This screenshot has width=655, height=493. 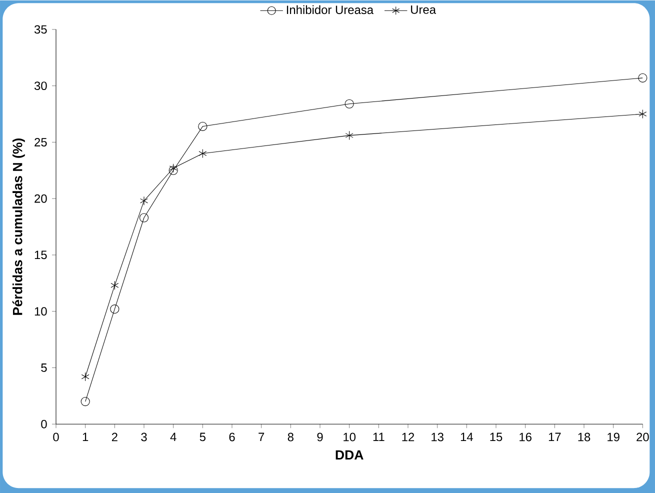 I want to click on x-tick-label: 14, so click(x=466, y=436).